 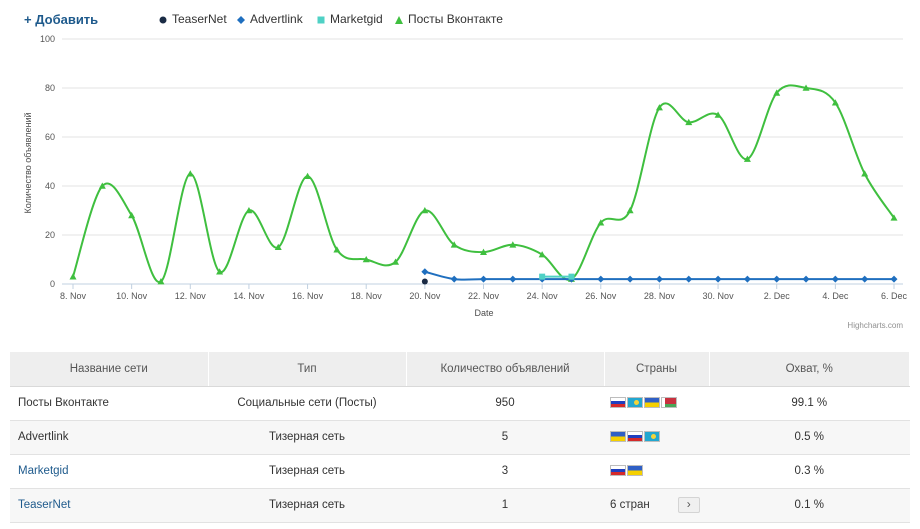 What do you see at coordinates (47, 39) in the screenshot?
I see `y-tick-label: 100` at bounding box center [47, 39].